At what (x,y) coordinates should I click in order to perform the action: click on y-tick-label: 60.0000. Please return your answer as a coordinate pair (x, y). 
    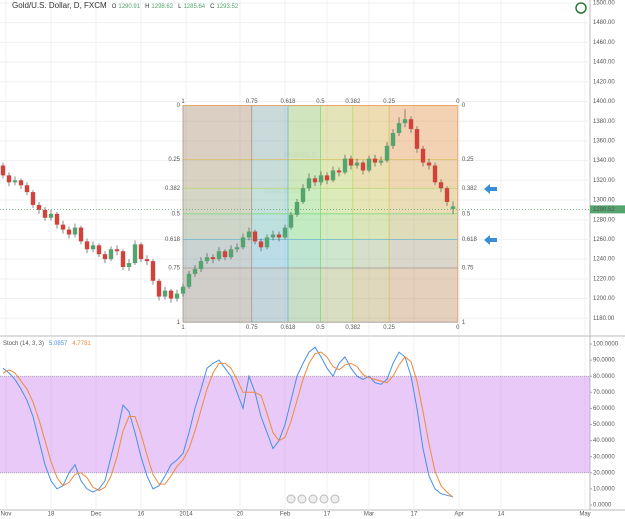
    Looking at the image, I should click on (604, 409).